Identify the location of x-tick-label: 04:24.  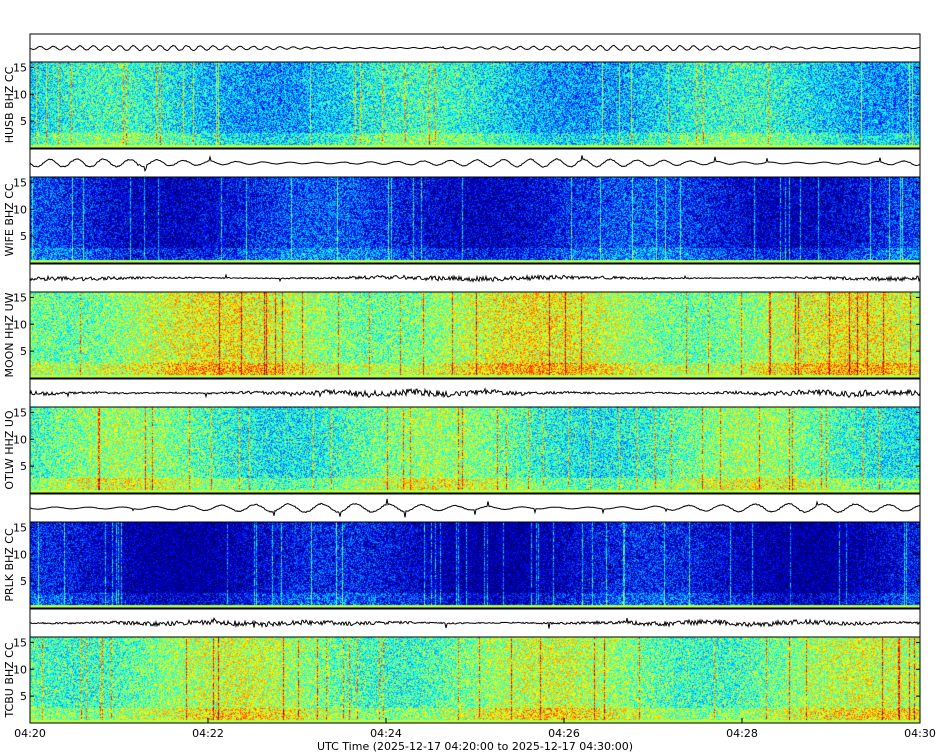
(386, 733).